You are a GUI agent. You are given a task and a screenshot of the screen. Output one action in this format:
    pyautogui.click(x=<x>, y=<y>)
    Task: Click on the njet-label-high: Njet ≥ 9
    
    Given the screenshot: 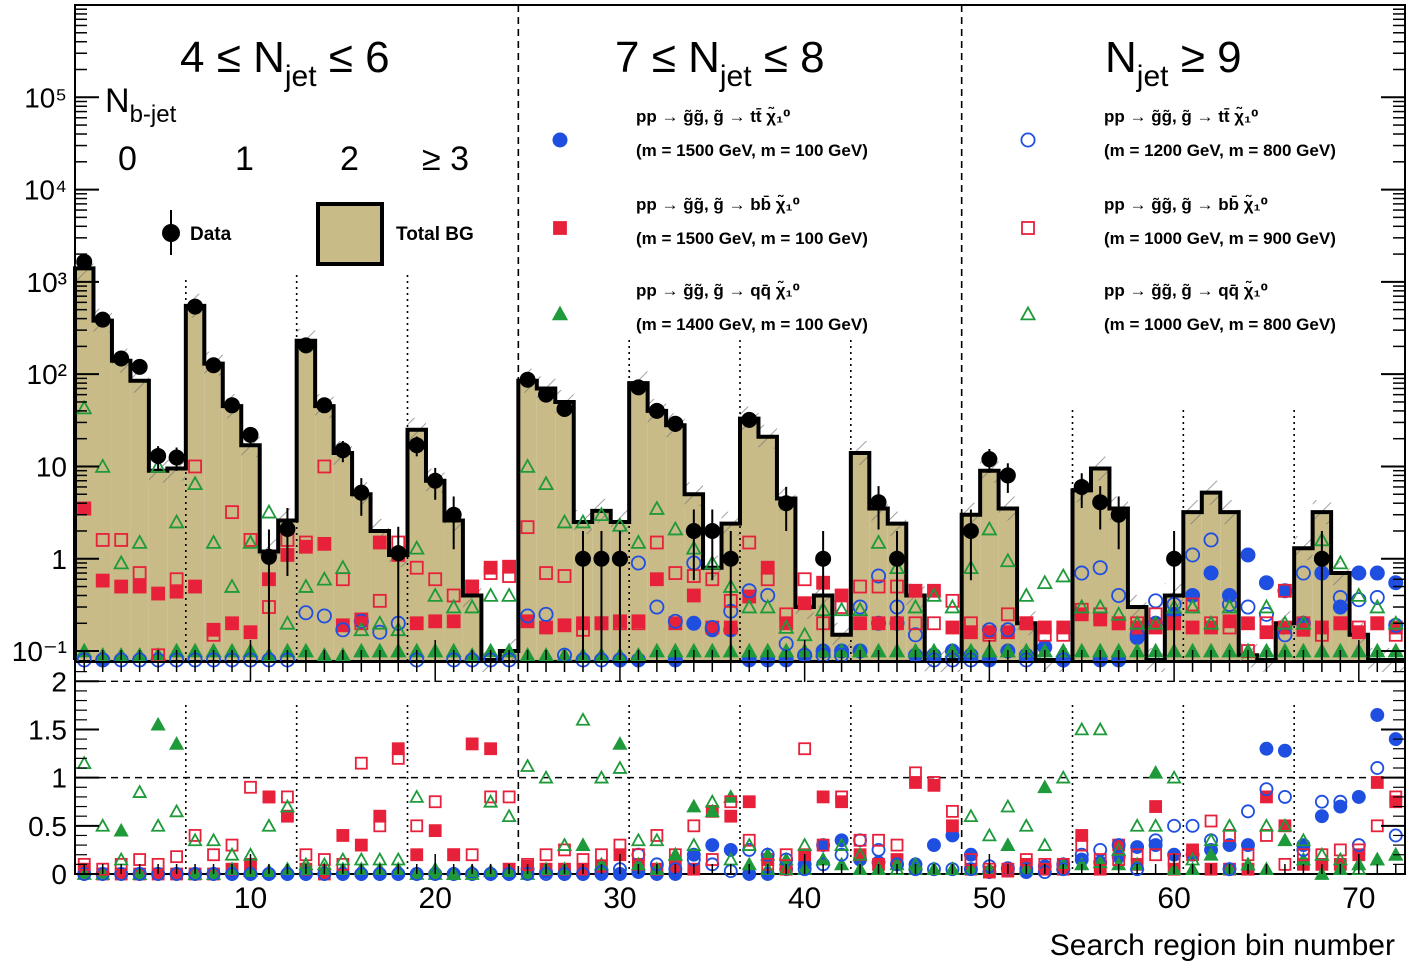 What is the action you would take?
    pyautogui.click(x=1173, y=63)
    